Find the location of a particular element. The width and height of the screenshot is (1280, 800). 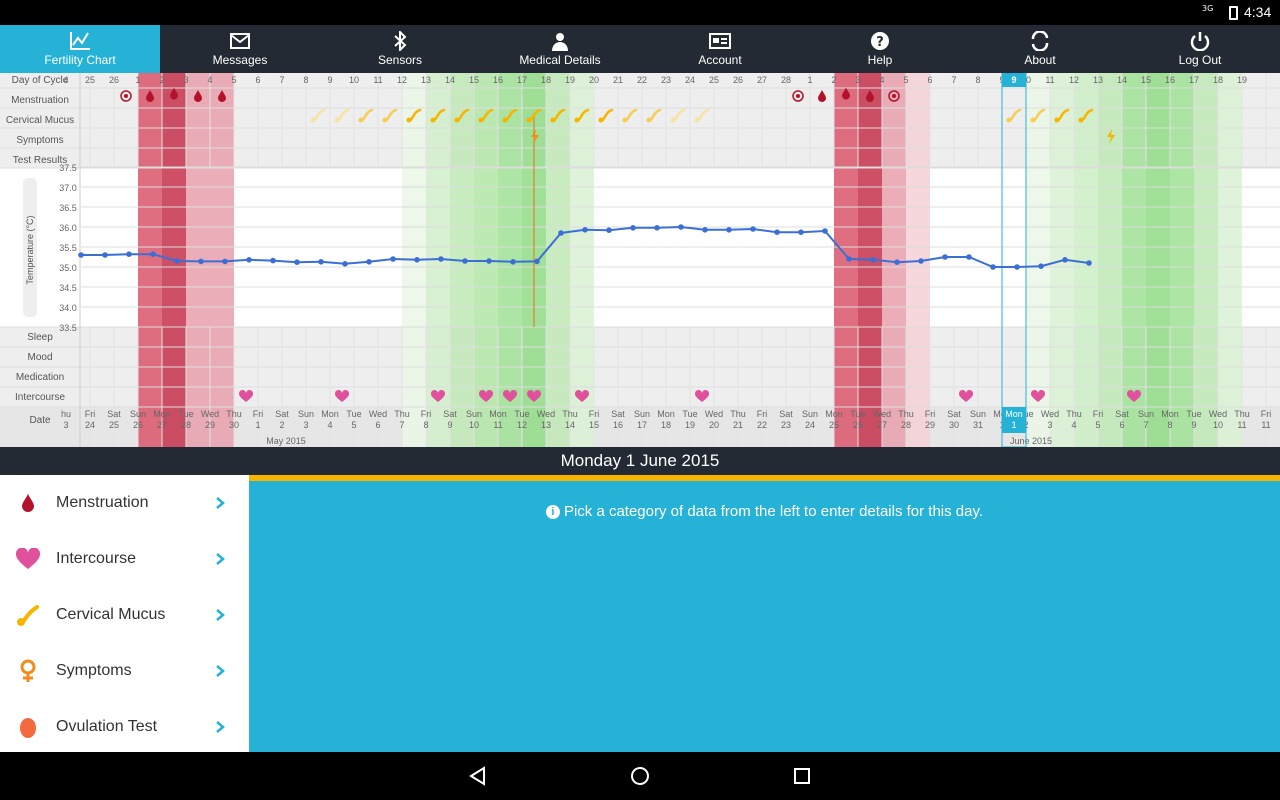

nav-label: About is located at coordinates (1040, 60).